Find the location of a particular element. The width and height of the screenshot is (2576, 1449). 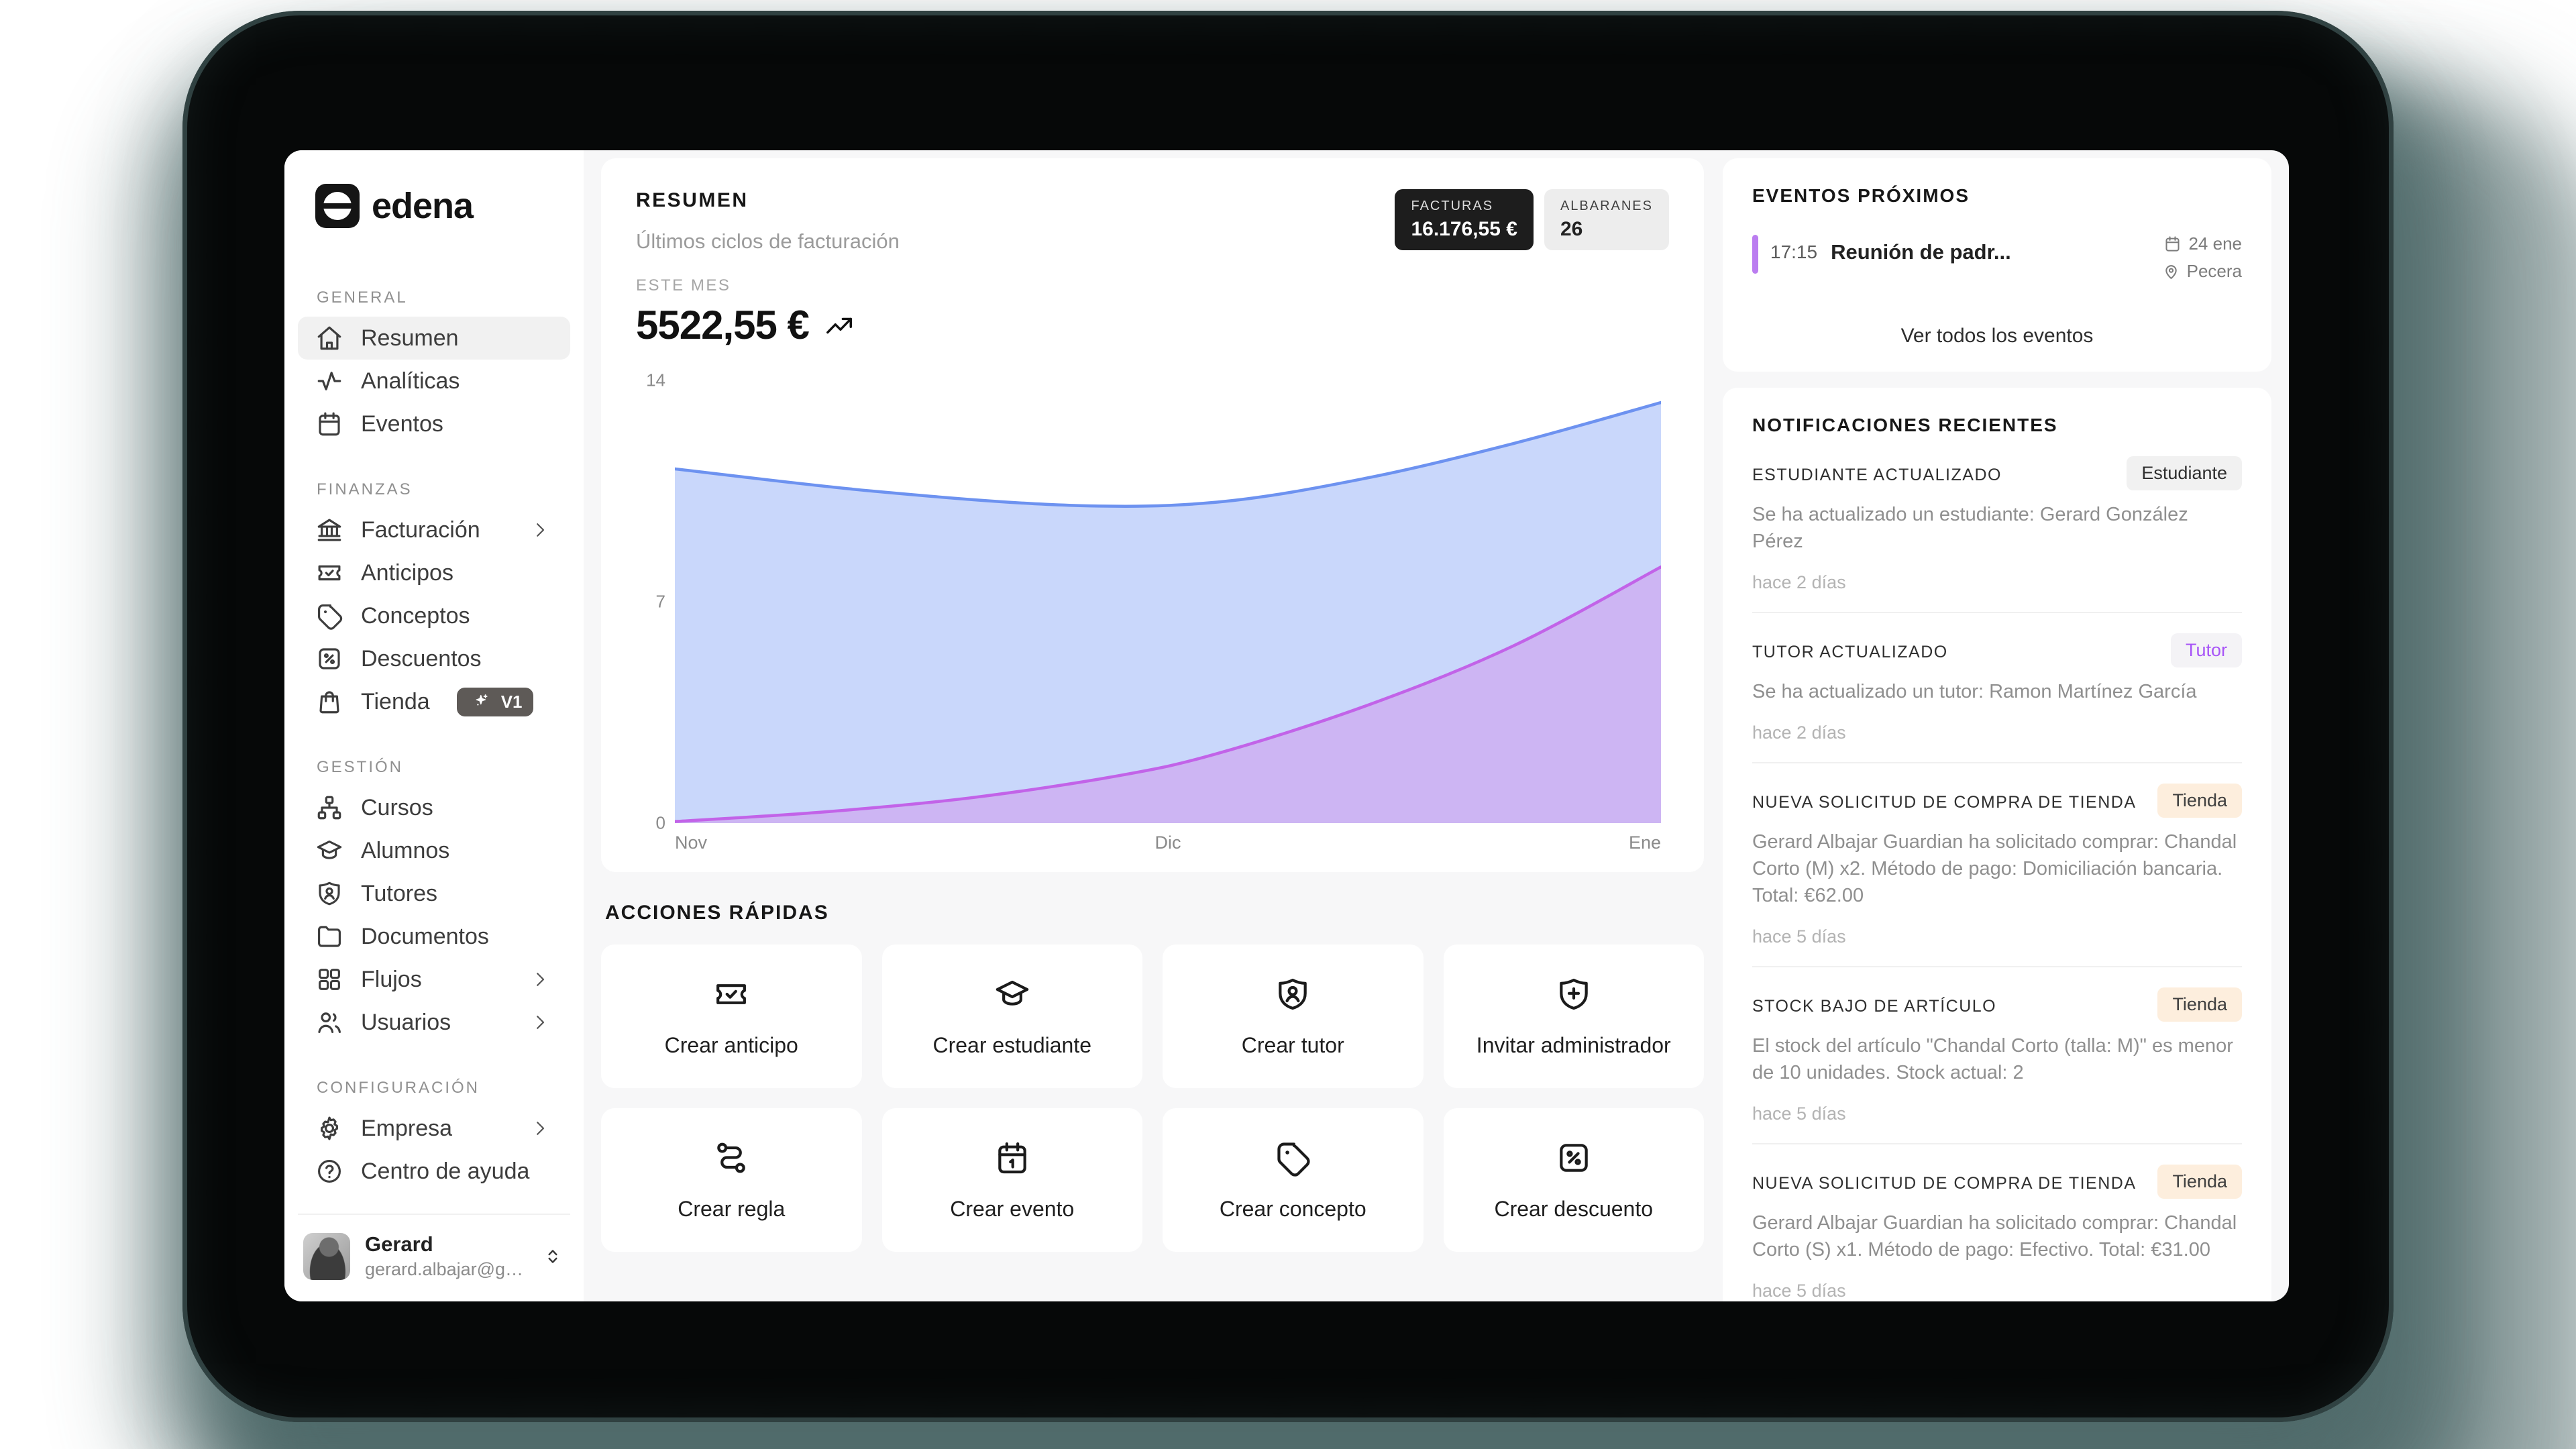

crear-estudiante-button: Crear estudiante is located at coordinates (1011, 1016).